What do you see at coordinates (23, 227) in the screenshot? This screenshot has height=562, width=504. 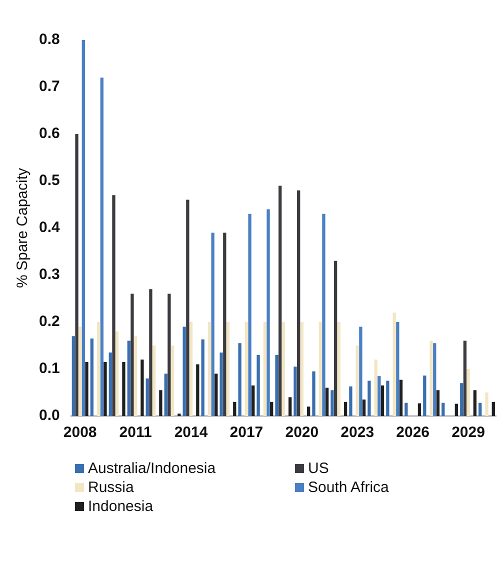 I see `y-axis-title: % Spare Capacity` at bounding box center [23, 227].